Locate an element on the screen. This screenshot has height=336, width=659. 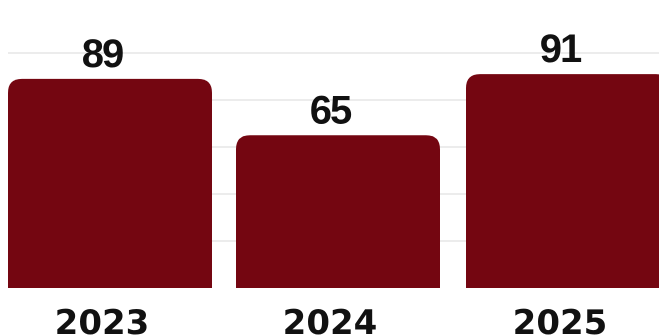
category-label-2025: 2025 is located at coordinates (560, 319).